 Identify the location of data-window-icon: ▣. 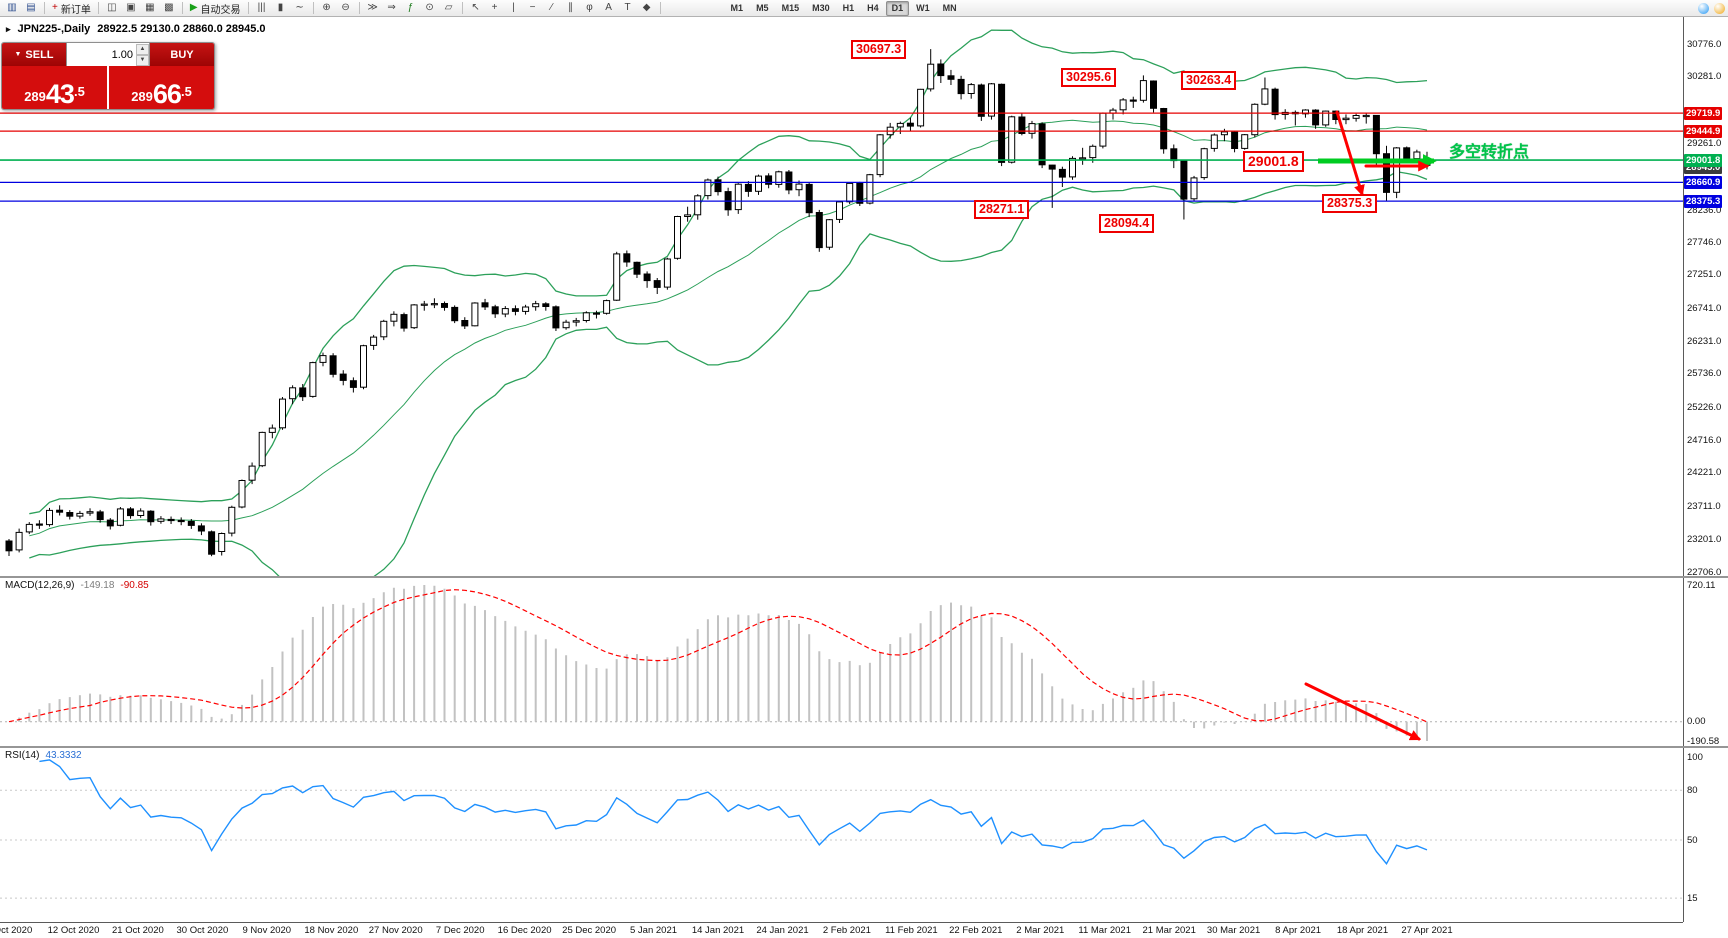
(131, 8).